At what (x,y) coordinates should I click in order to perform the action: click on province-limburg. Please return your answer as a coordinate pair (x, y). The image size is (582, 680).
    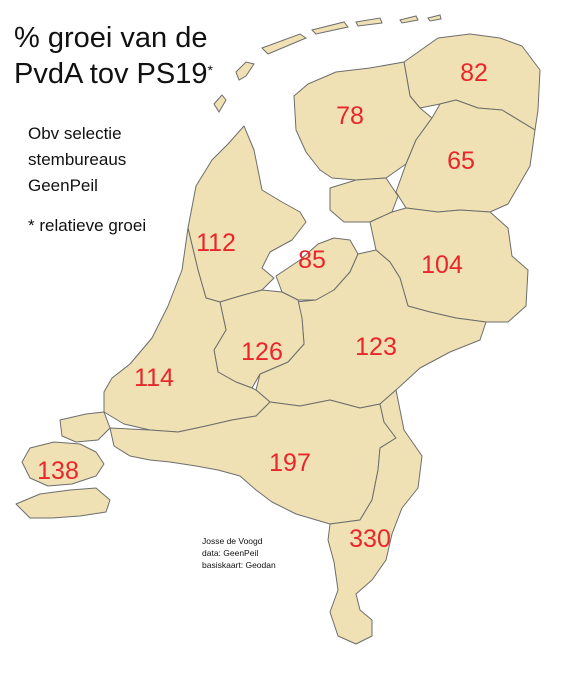
    Looking at the image, I should click on (375, 517).